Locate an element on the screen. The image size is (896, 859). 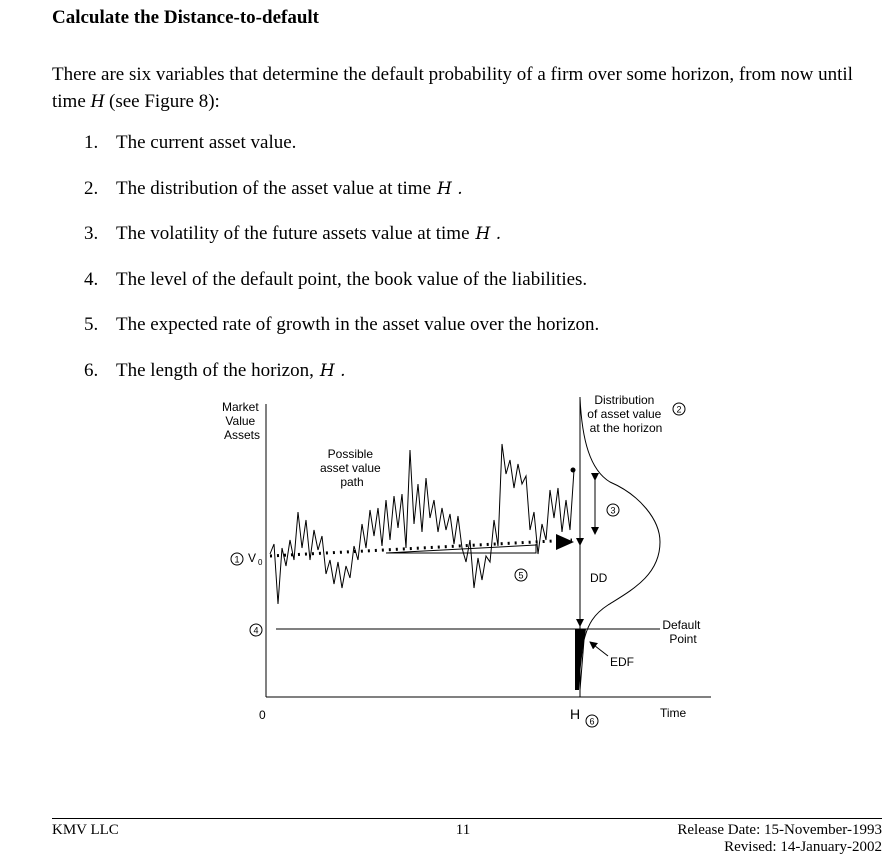
edf-label: EDF is located at coordinates (622, 662).